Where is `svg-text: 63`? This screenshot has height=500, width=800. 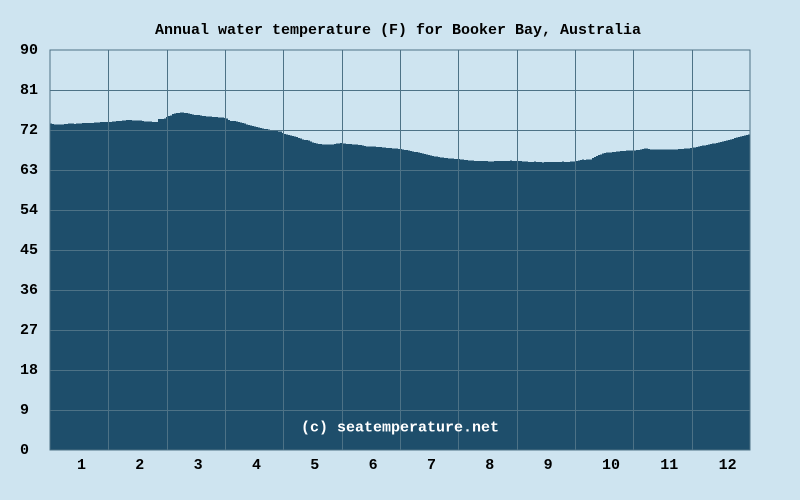
svg-text: 63 is located at coordinates (29, 170).